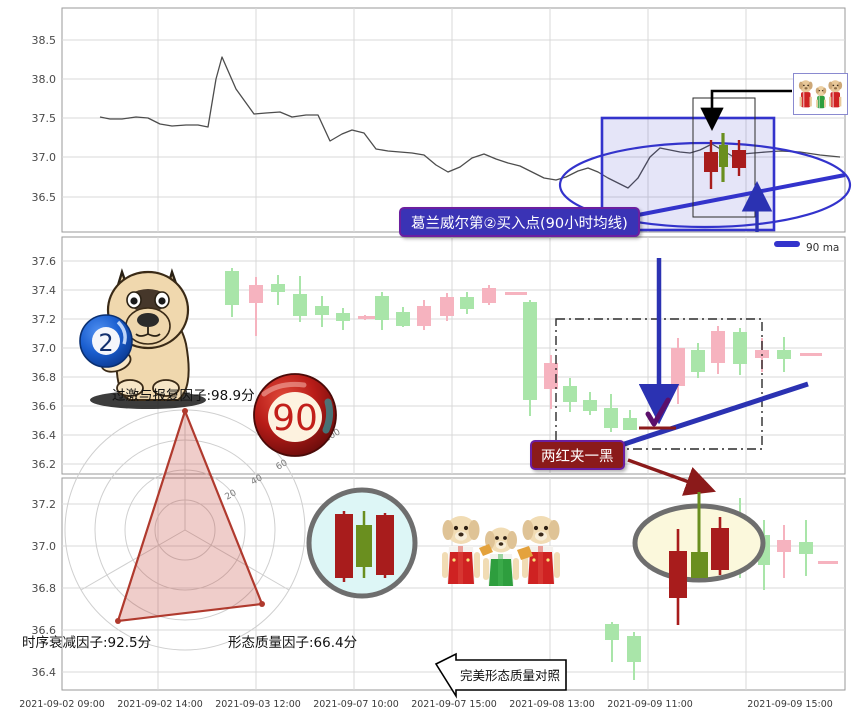 Image resolution: width=854 pixels, height=715 pixels. What do you see at coordinates (725, 161) in the screenshot?
I see `pattern-candles-top` at bounding box center [725, 161].